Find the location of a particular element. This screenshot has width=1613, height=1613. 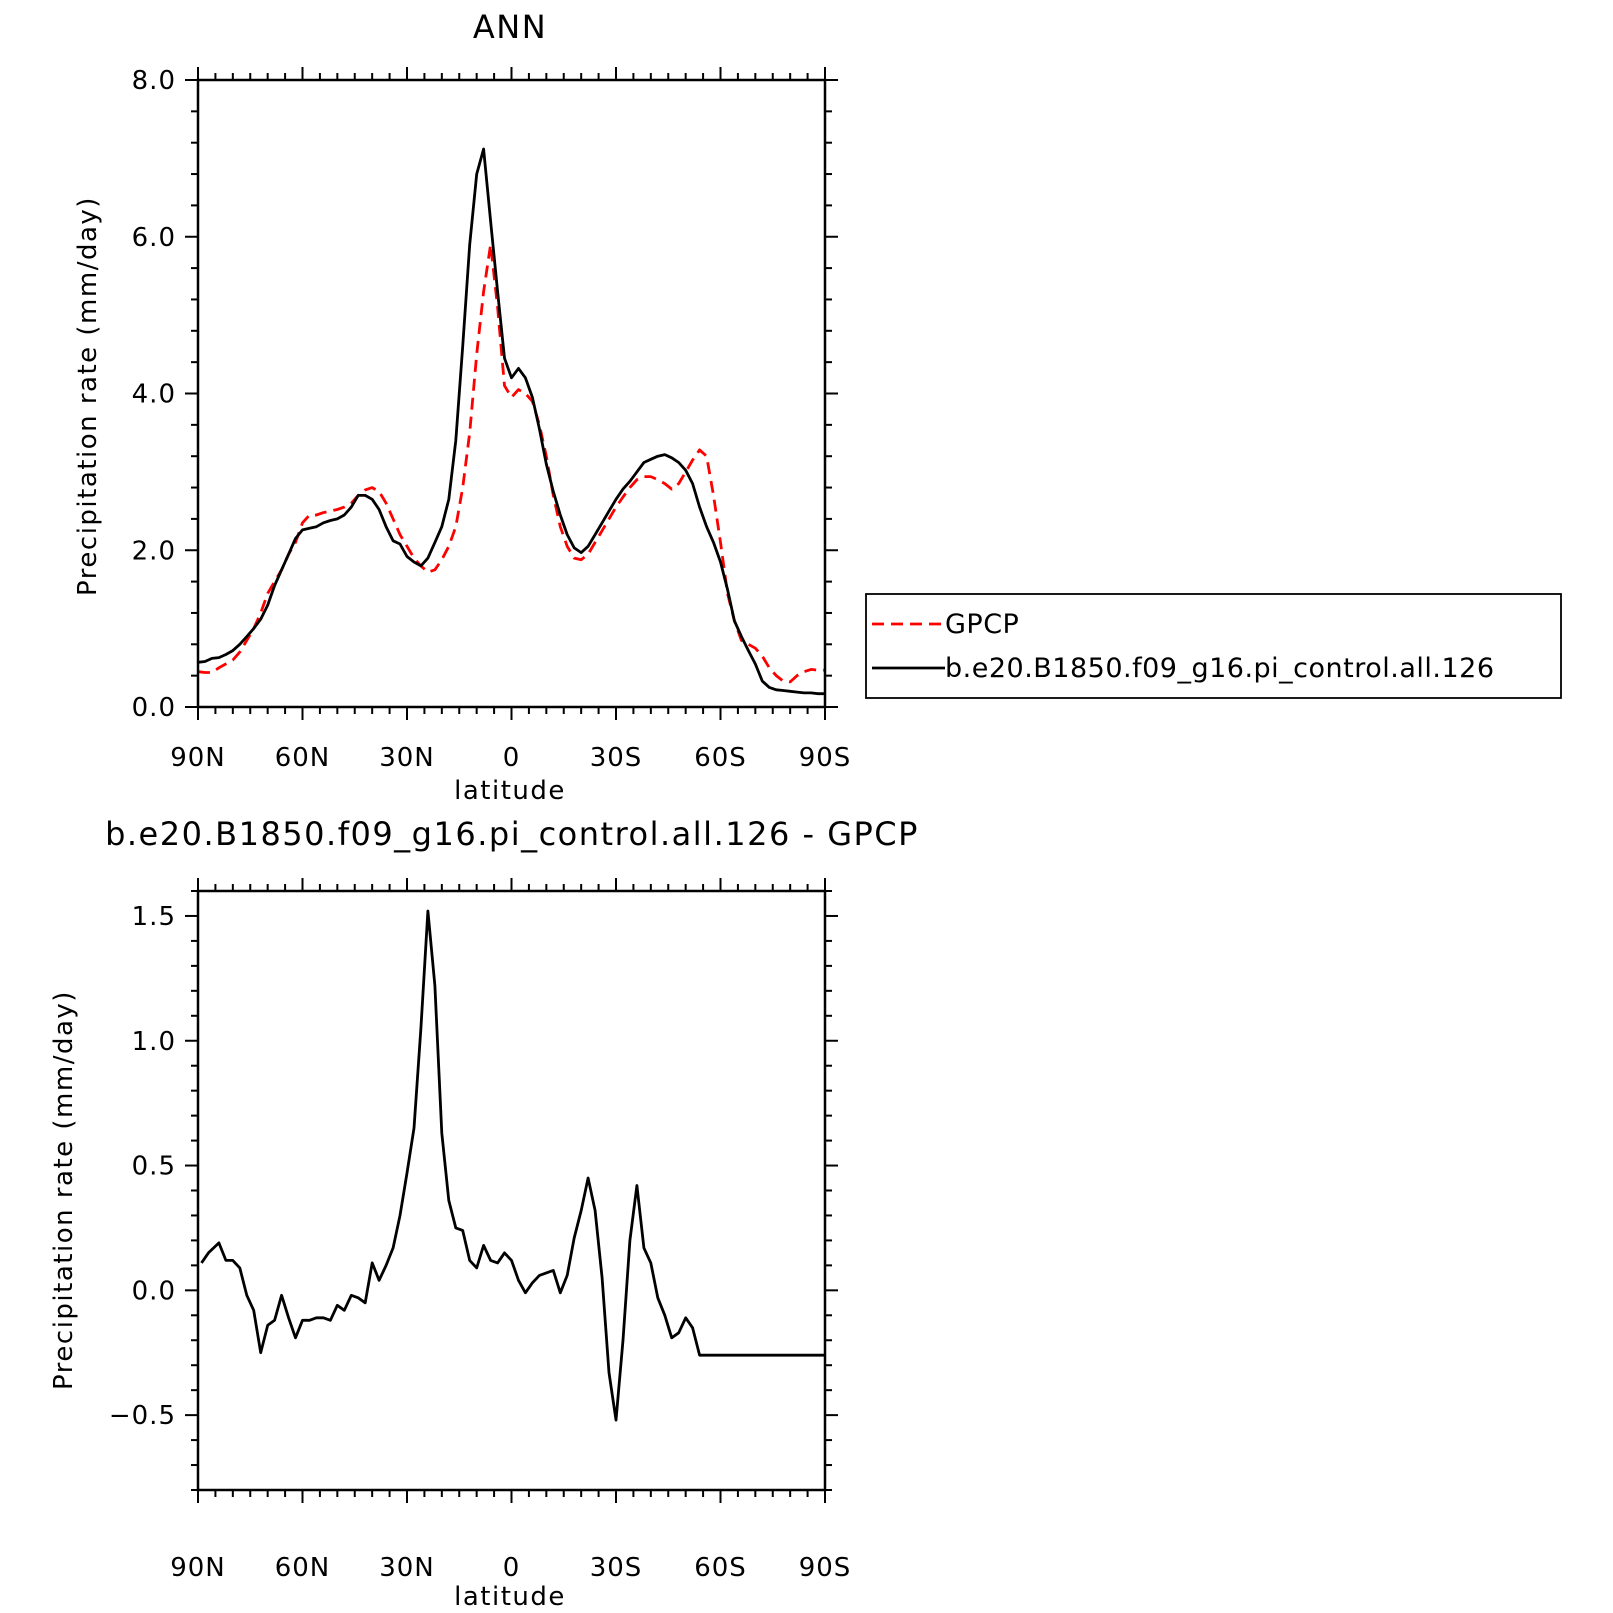

bottom-series-difference-line is located at coordinates (512, 1165).